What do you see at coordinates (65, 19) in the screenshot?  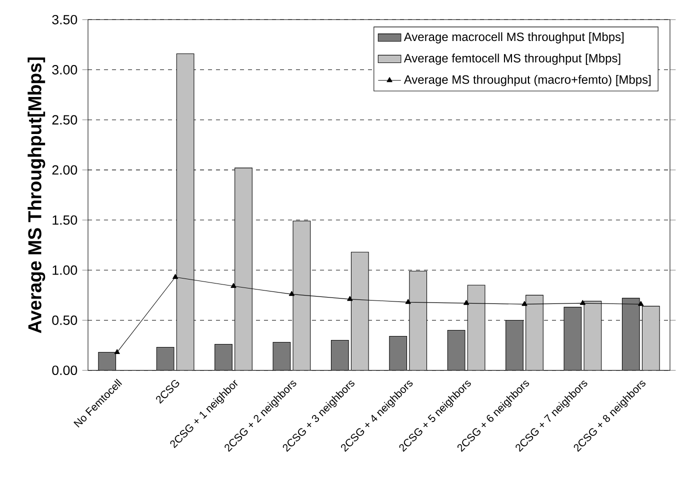 I see `y-tick-label: 3.50` at bounding box center [65, 19].